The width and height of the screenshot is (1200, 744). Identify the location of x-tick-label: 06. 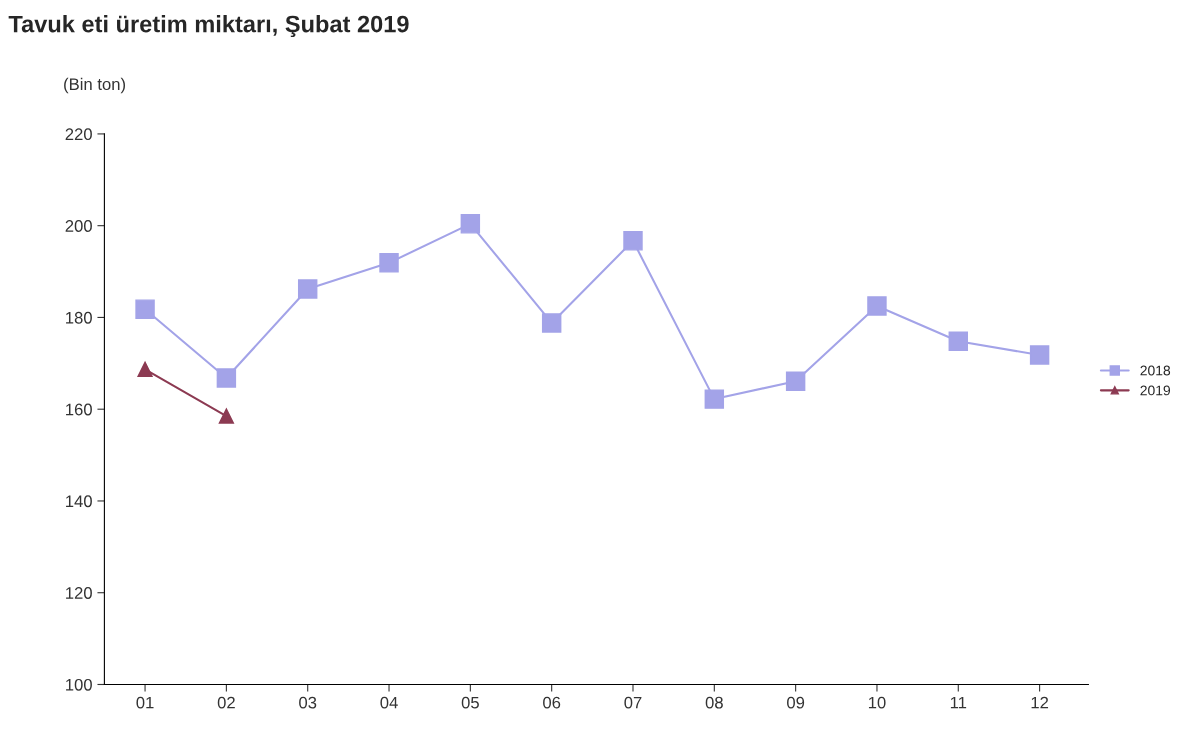
(552, 702).